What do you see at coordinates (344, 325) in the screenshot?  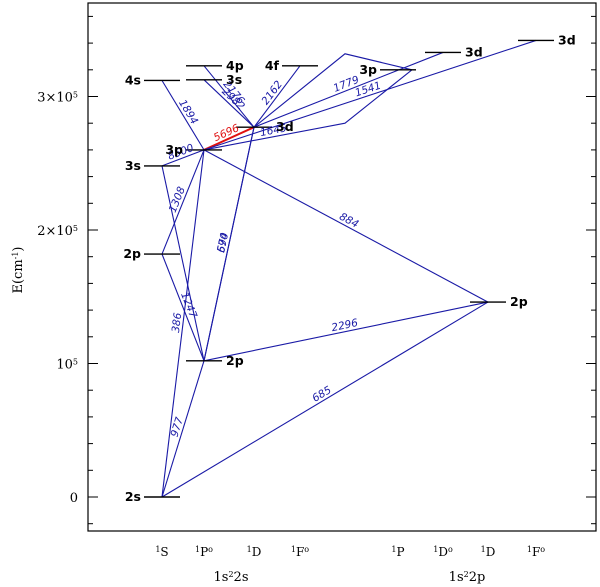 I see `wavelength-label: 2296` at bounding box center [344, 325].